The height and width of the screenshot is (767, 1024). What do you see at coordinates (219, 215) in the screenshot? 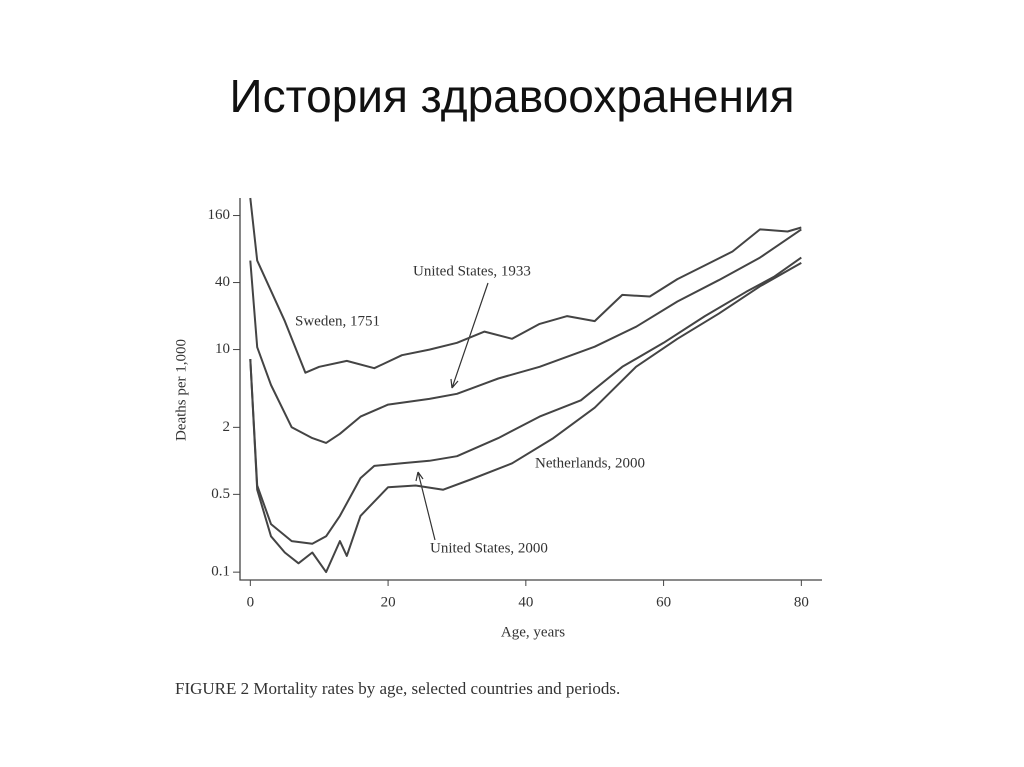
I see `y-tick-label: 160` at bounding box center [219, 215].